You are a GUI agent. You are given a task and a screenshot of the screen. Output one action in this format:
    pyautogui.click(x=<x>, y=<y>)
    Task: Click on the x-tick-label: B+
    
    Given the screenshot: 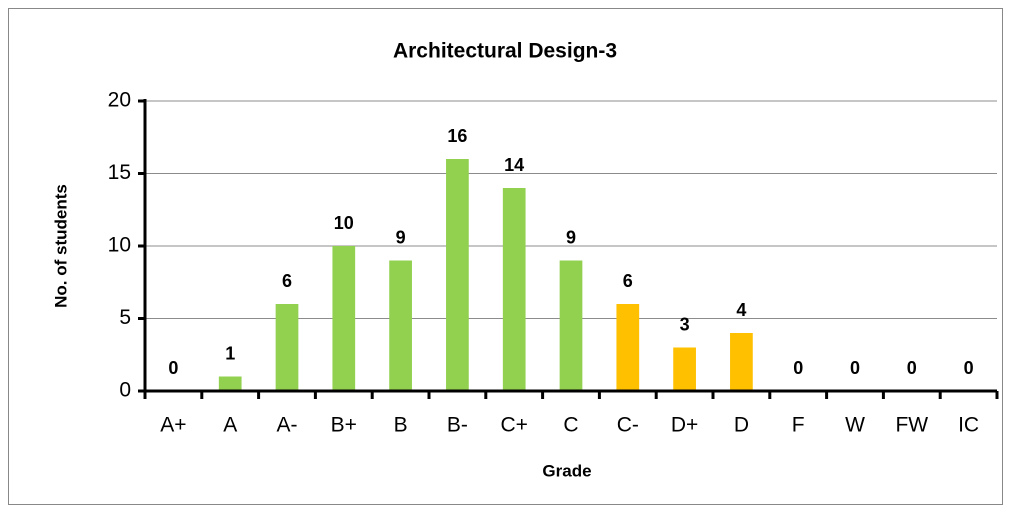 What is the action you would take?
    pyautogui.click(x=344, y=425)
    